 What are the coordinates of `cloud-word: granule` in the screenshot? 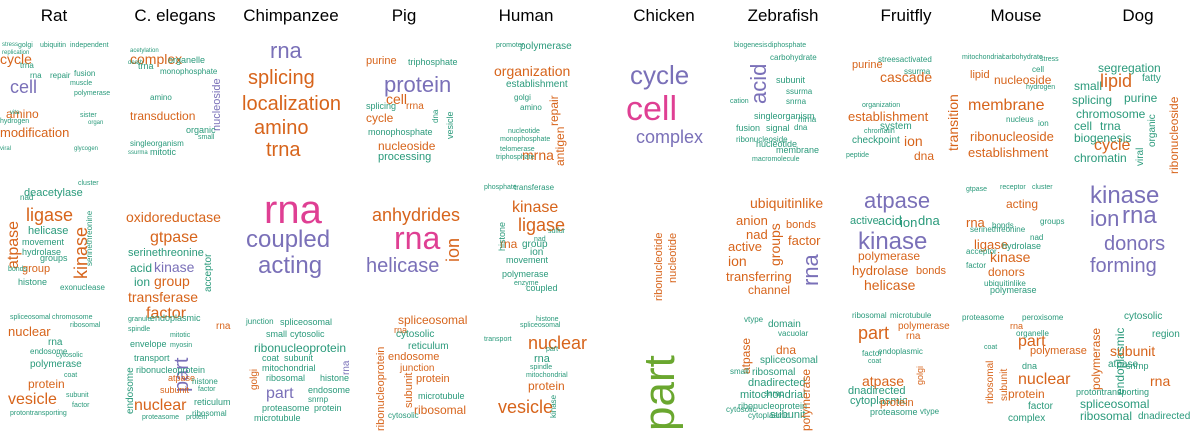 It's located at (140, 319).